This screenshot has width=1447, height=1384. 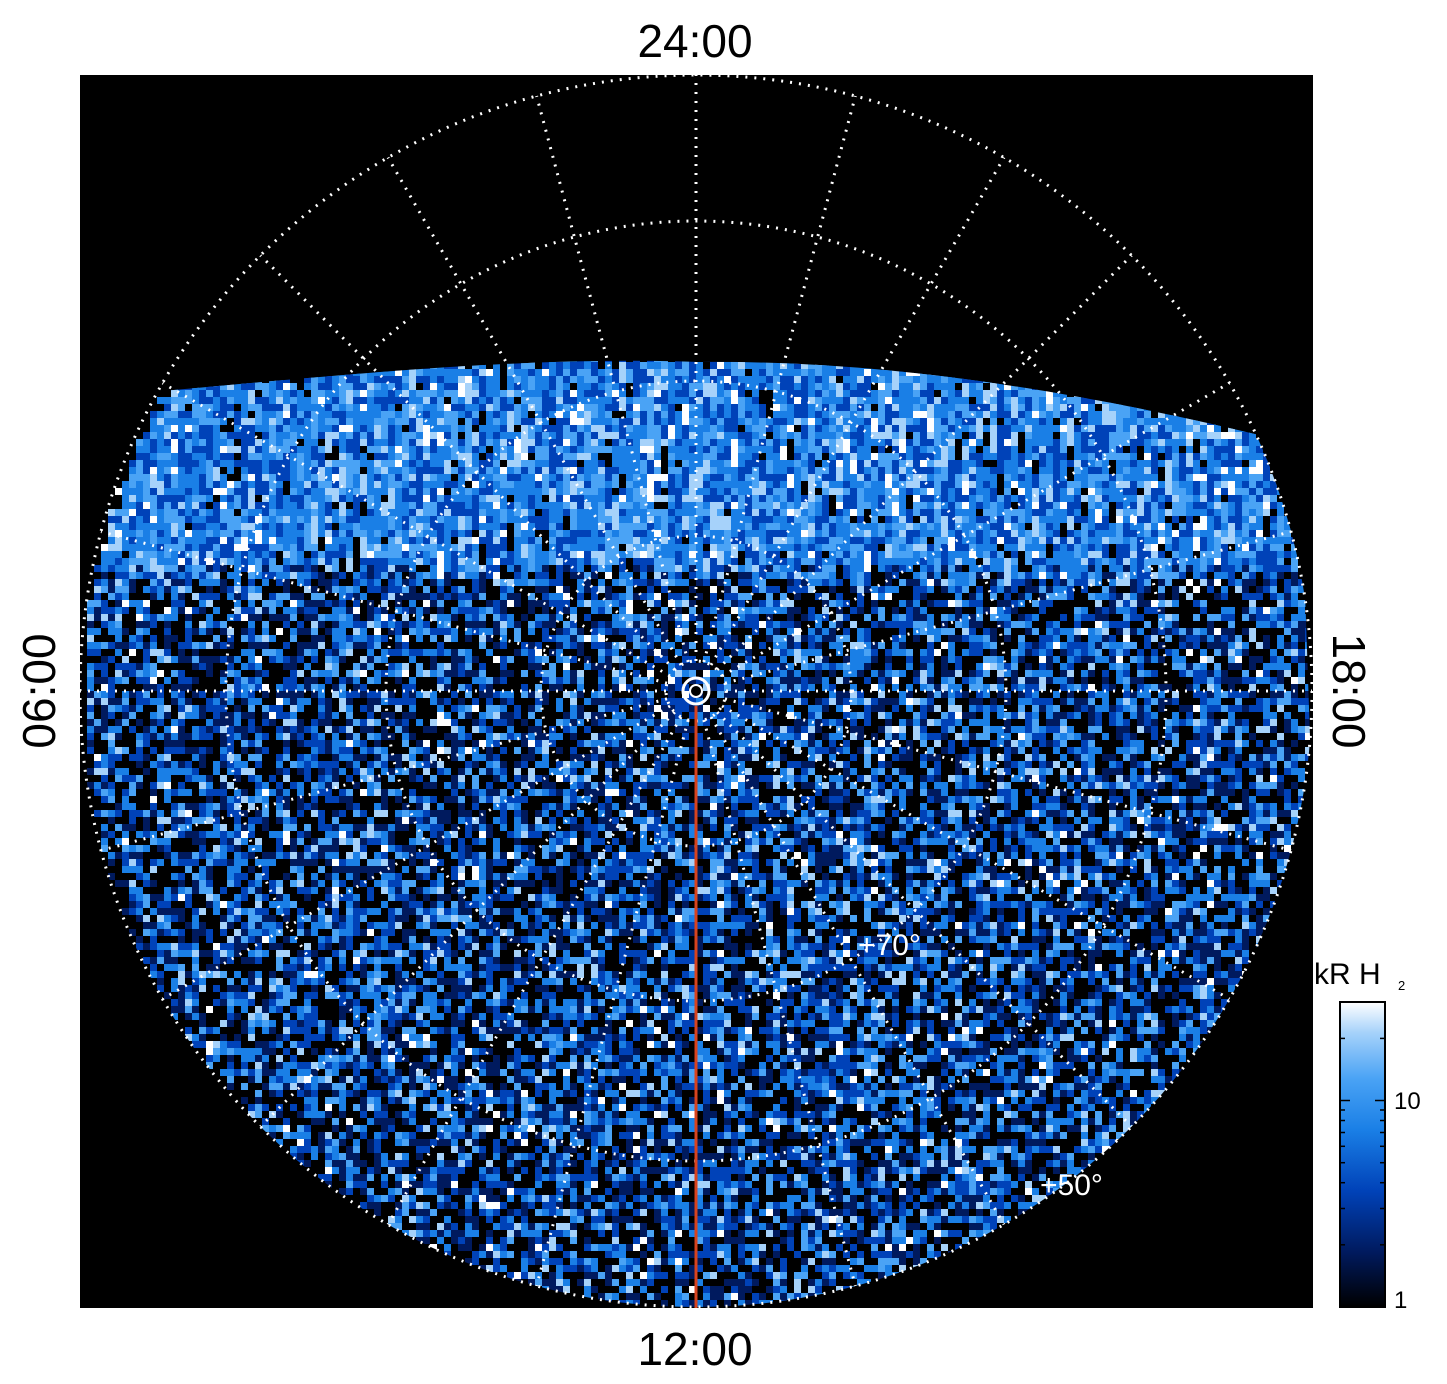 What do you see at coordinates (696, 691) in the screenshot?
I see `pole-marker` at bounding box center [696, 691].